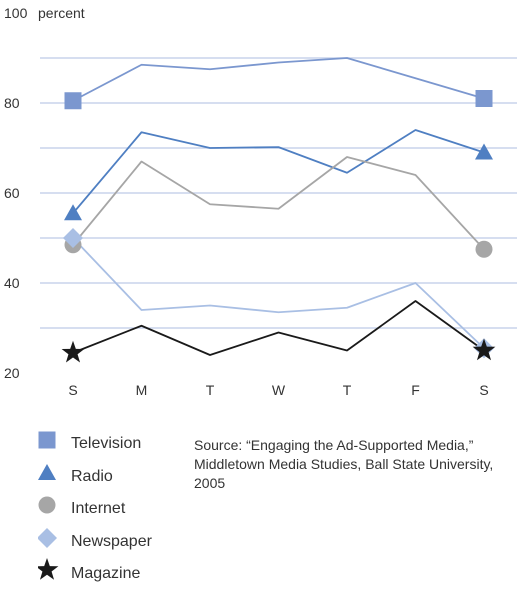 This screenshot has width=517, height=591. I want to click on television-legend-marker, so click(47, 440).